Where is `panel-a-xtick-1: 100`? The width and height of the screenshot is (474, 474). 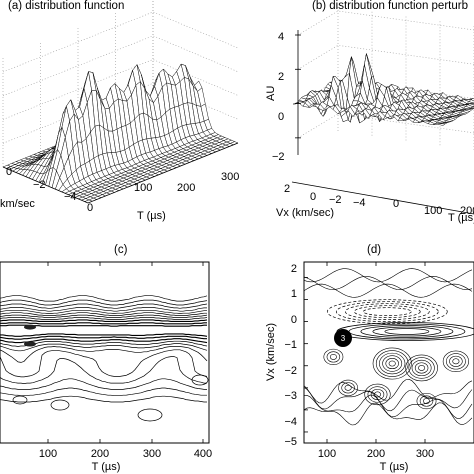
panel-a-xtick-1: 100 is located at coordinates (143, 188).